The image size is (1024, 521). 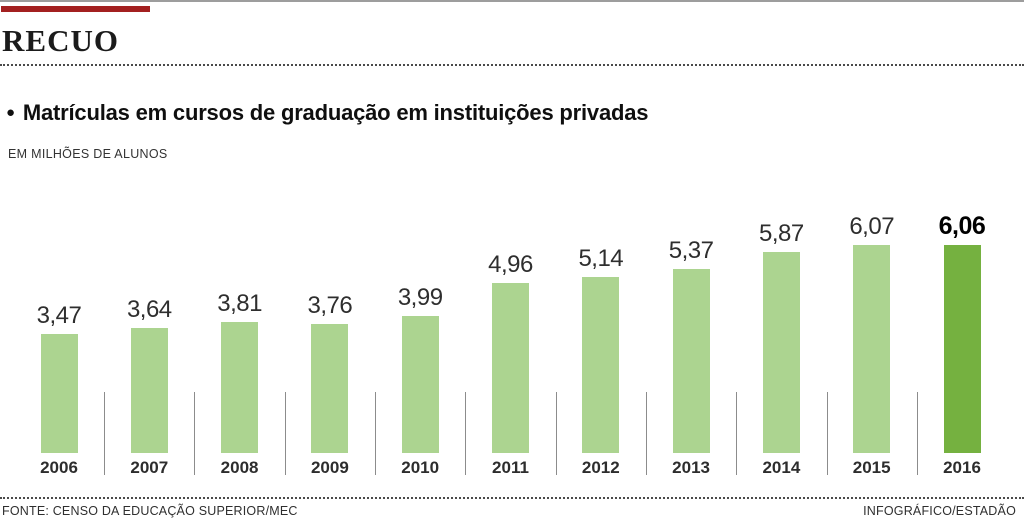 I want to click on kicker-bar, so click(x=75, y=9).